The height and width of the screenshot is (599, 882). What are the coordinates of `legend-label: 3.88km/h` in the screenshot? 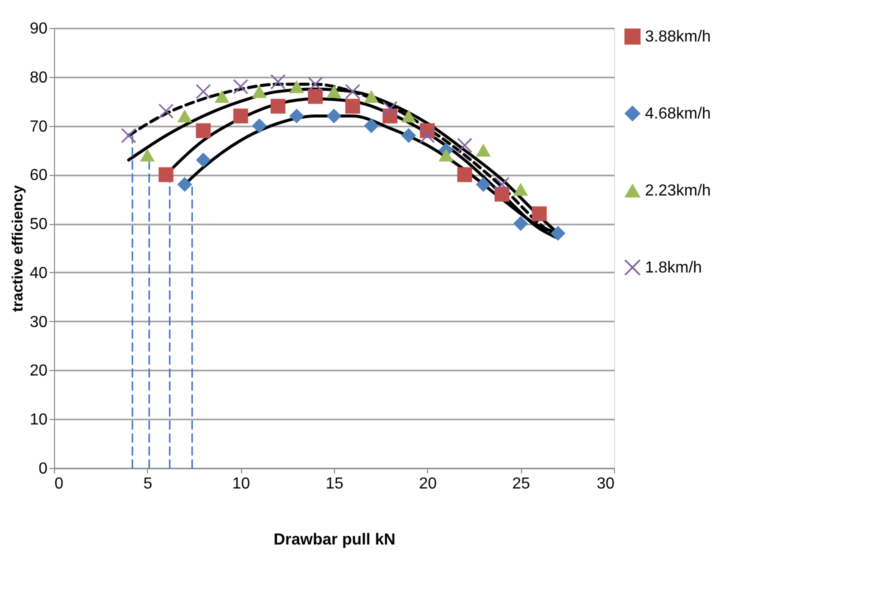 It's located at (678, 37).